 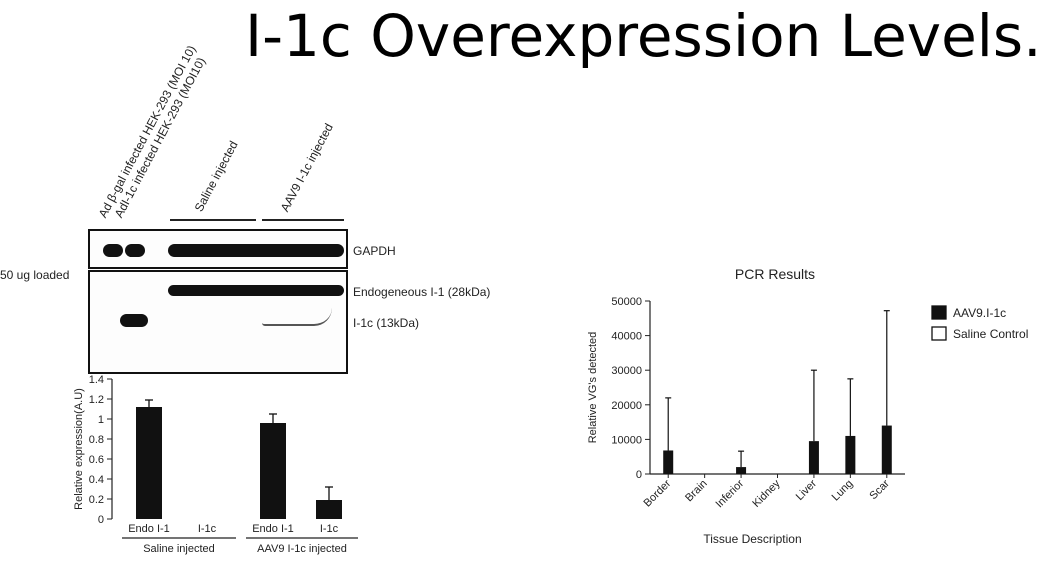 What do you see at coordinates (216, 176) in the screenshot?
I see `group-label-saline: Saline injected` at bounding box center [216, 176].